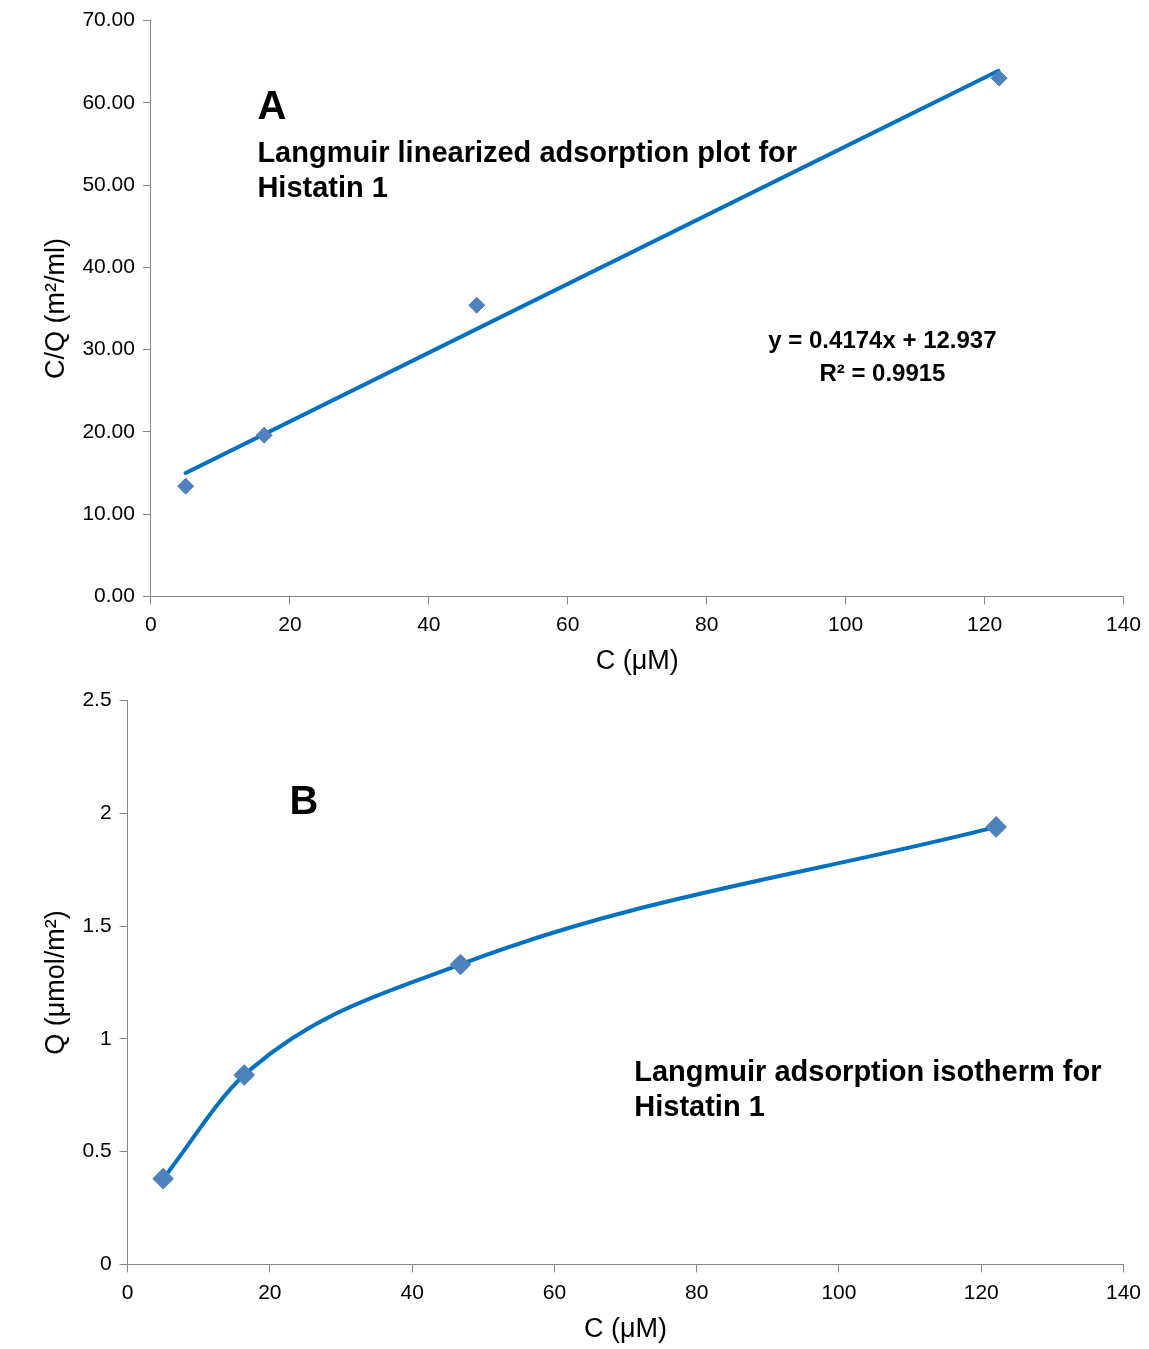 The width and height of the screenshot is (1149, 1349). What do you see at coordinates (151, 623) in the screenshot?
I see `x-tick-label: 0` at bounding box center [151, 623].